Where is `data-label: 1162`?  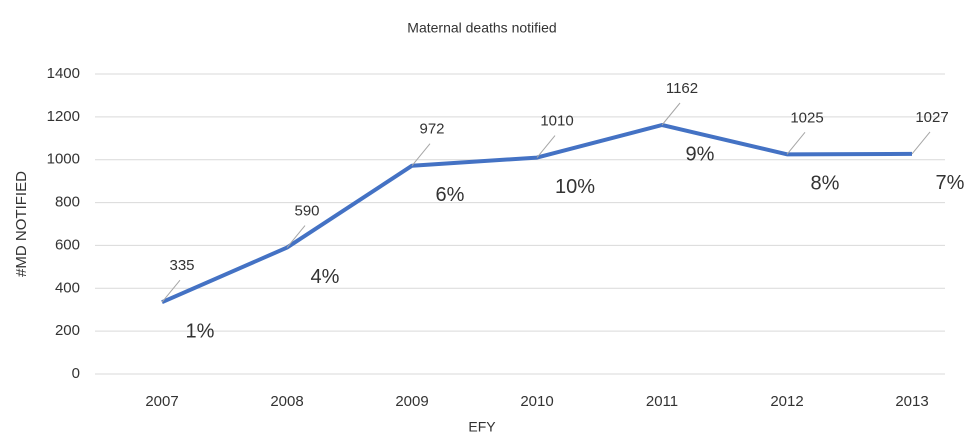 data-label: 1162 is located at coordinates (682, 88).